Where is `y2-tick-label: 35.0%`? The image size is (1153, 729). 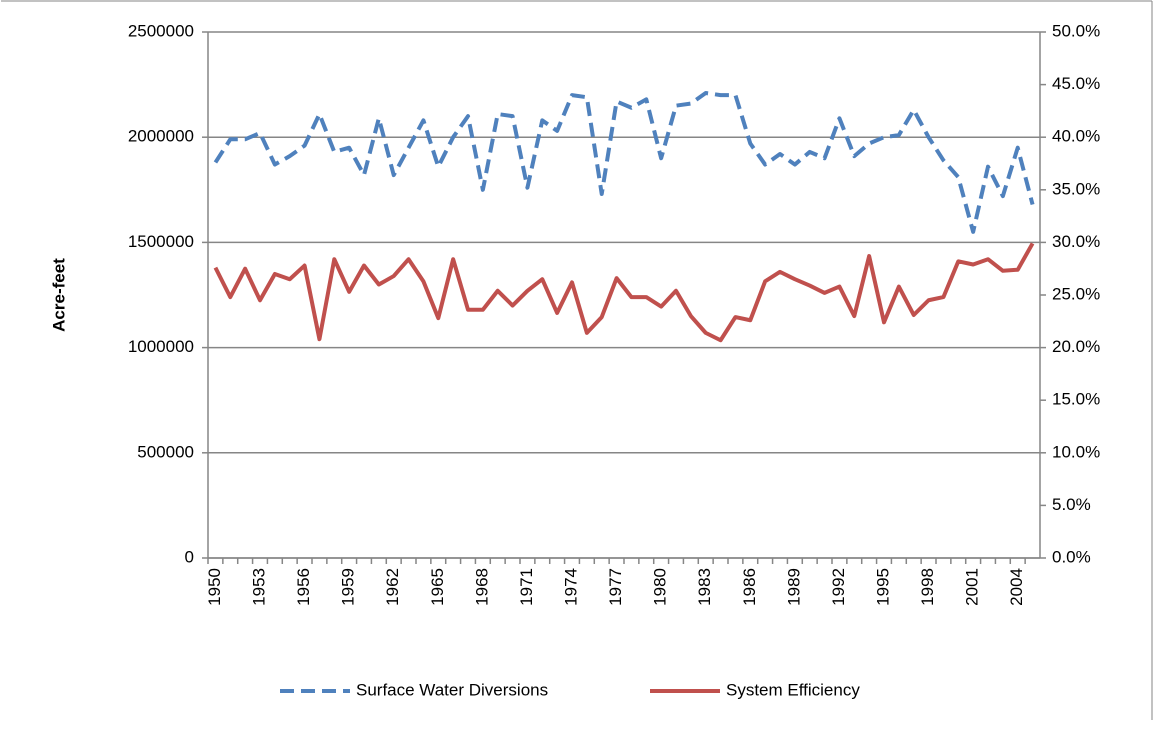 y2-tick-label: 35.0% is located at coordinates (1076, 188).